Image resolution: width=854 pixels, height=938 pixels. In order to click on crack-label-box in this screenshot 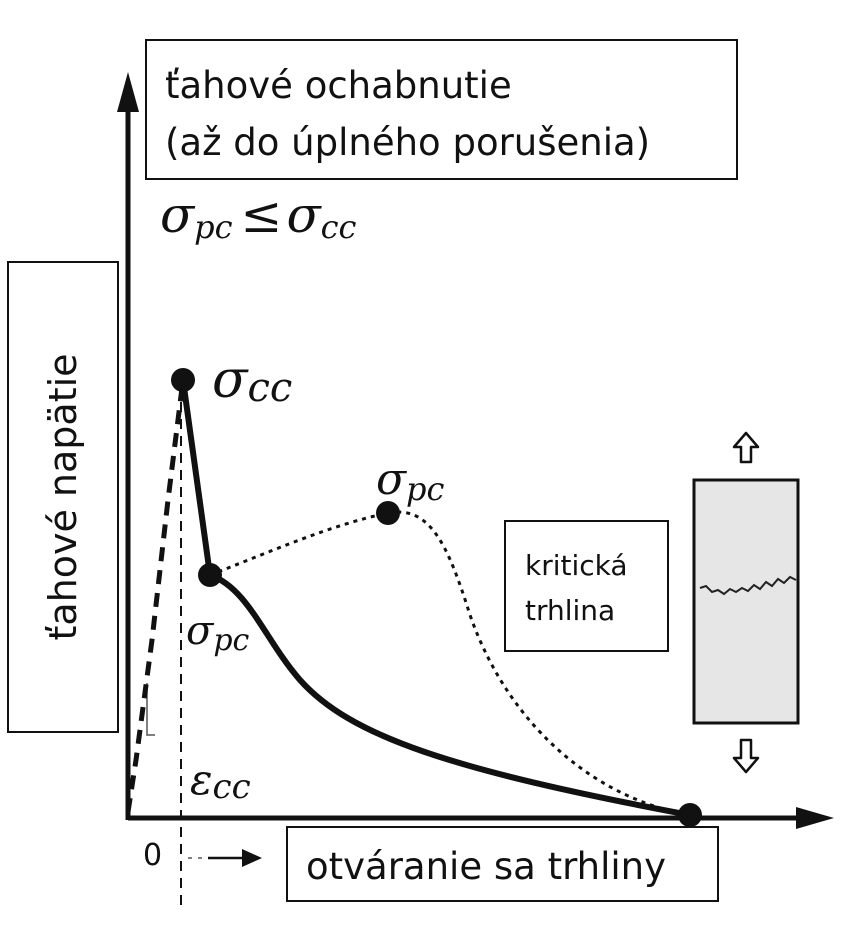, I will do `click(586, 586)`.